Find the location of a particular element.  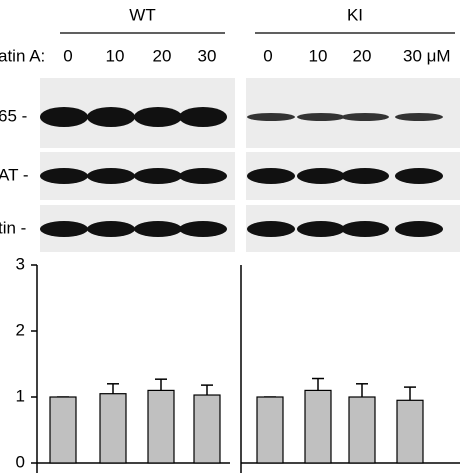

y-tick-label: 1 is located at coordinates (20, 395).